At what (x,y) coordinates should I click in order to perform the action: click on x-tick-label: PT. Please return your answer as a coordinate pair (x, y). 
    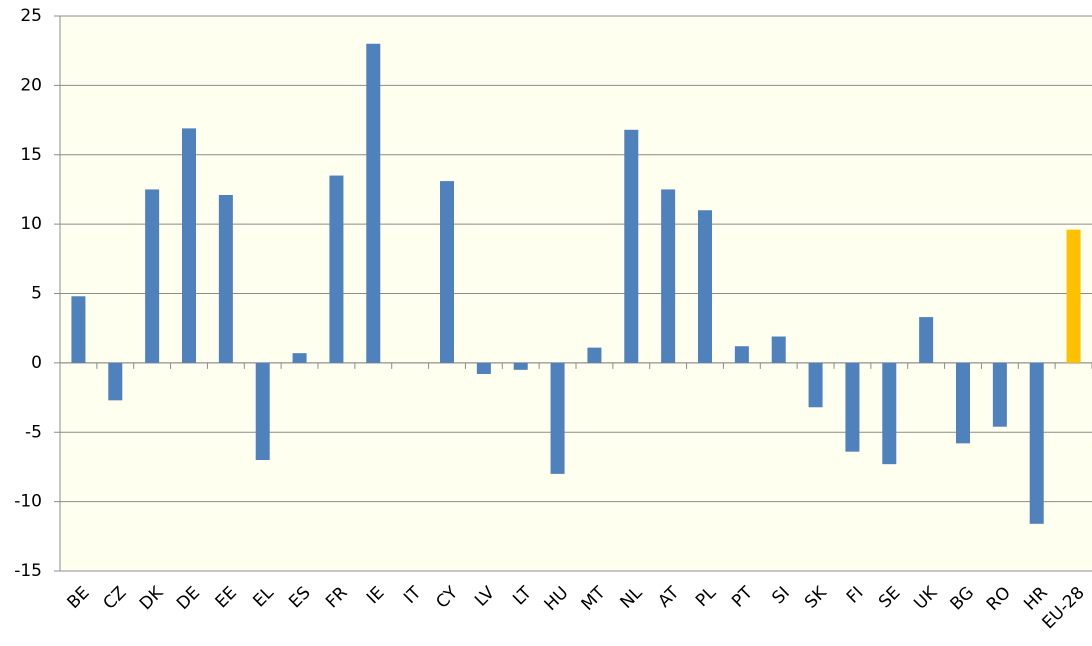
    Looking at the image, I should click on (742, 596).